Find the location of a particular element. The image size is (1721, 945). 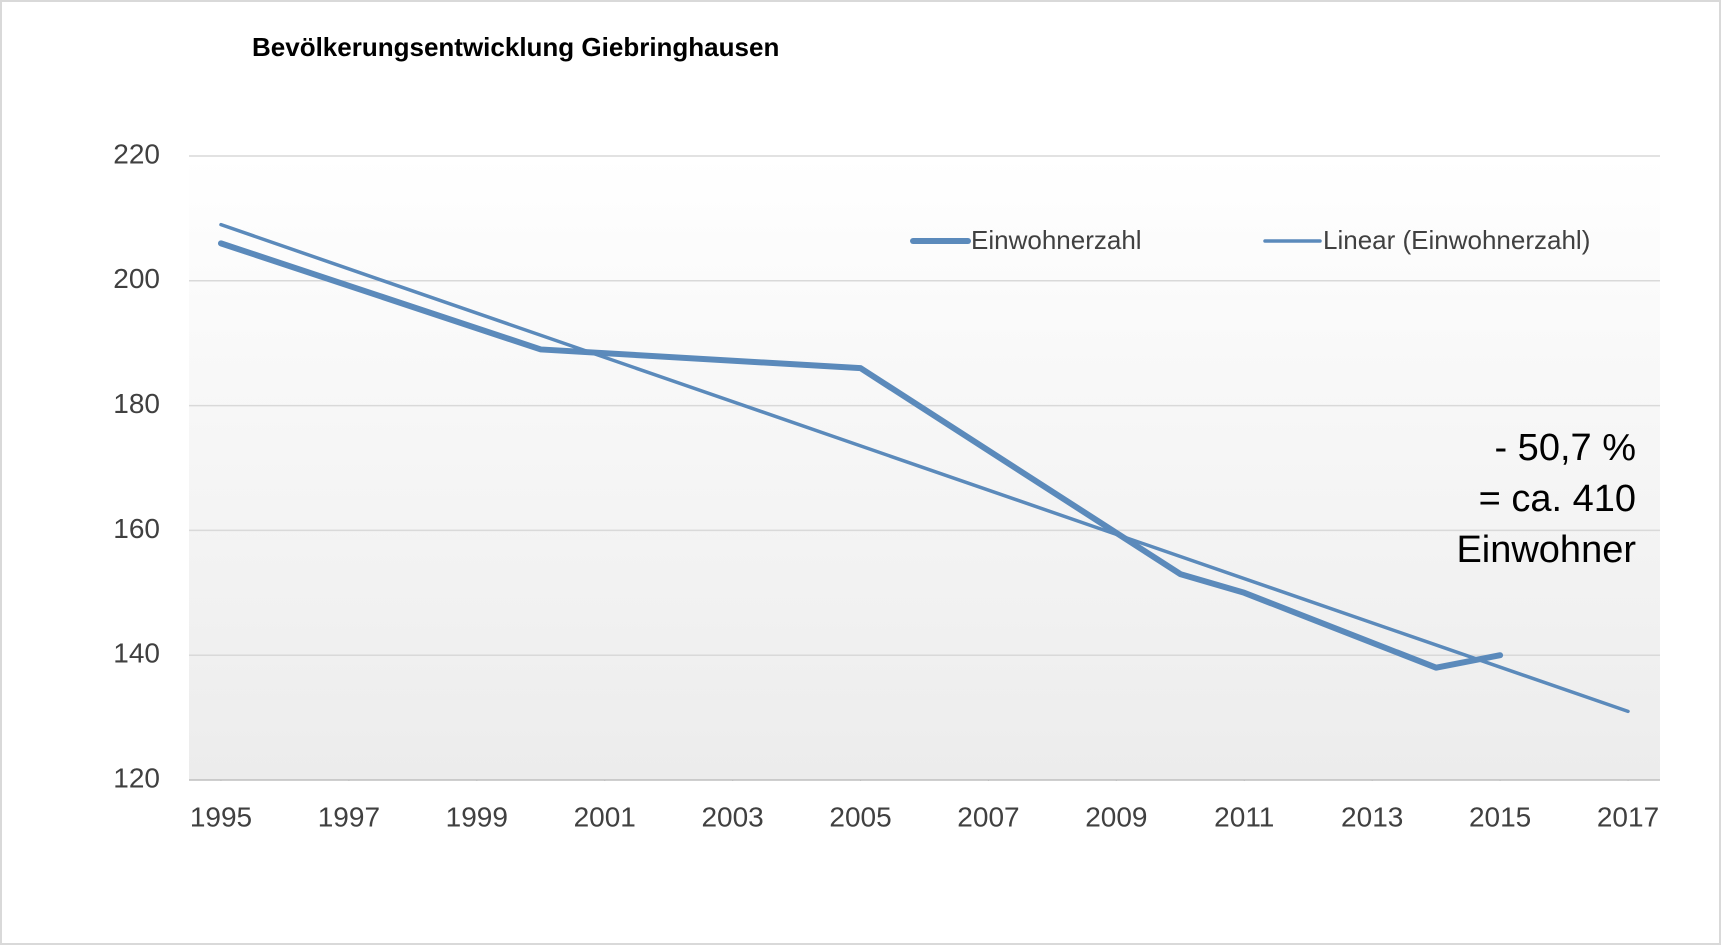

x-tick-label: 2009 is located at coordinates (1116, 816).